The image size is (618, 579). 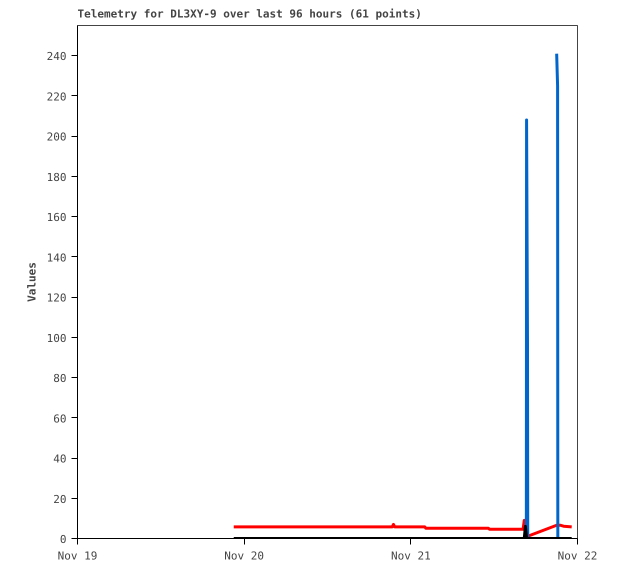 What do you see at coordinates (60, 379) in the screenshot?
I see `y-tick-label: 80` at bounding box center [60, 379].